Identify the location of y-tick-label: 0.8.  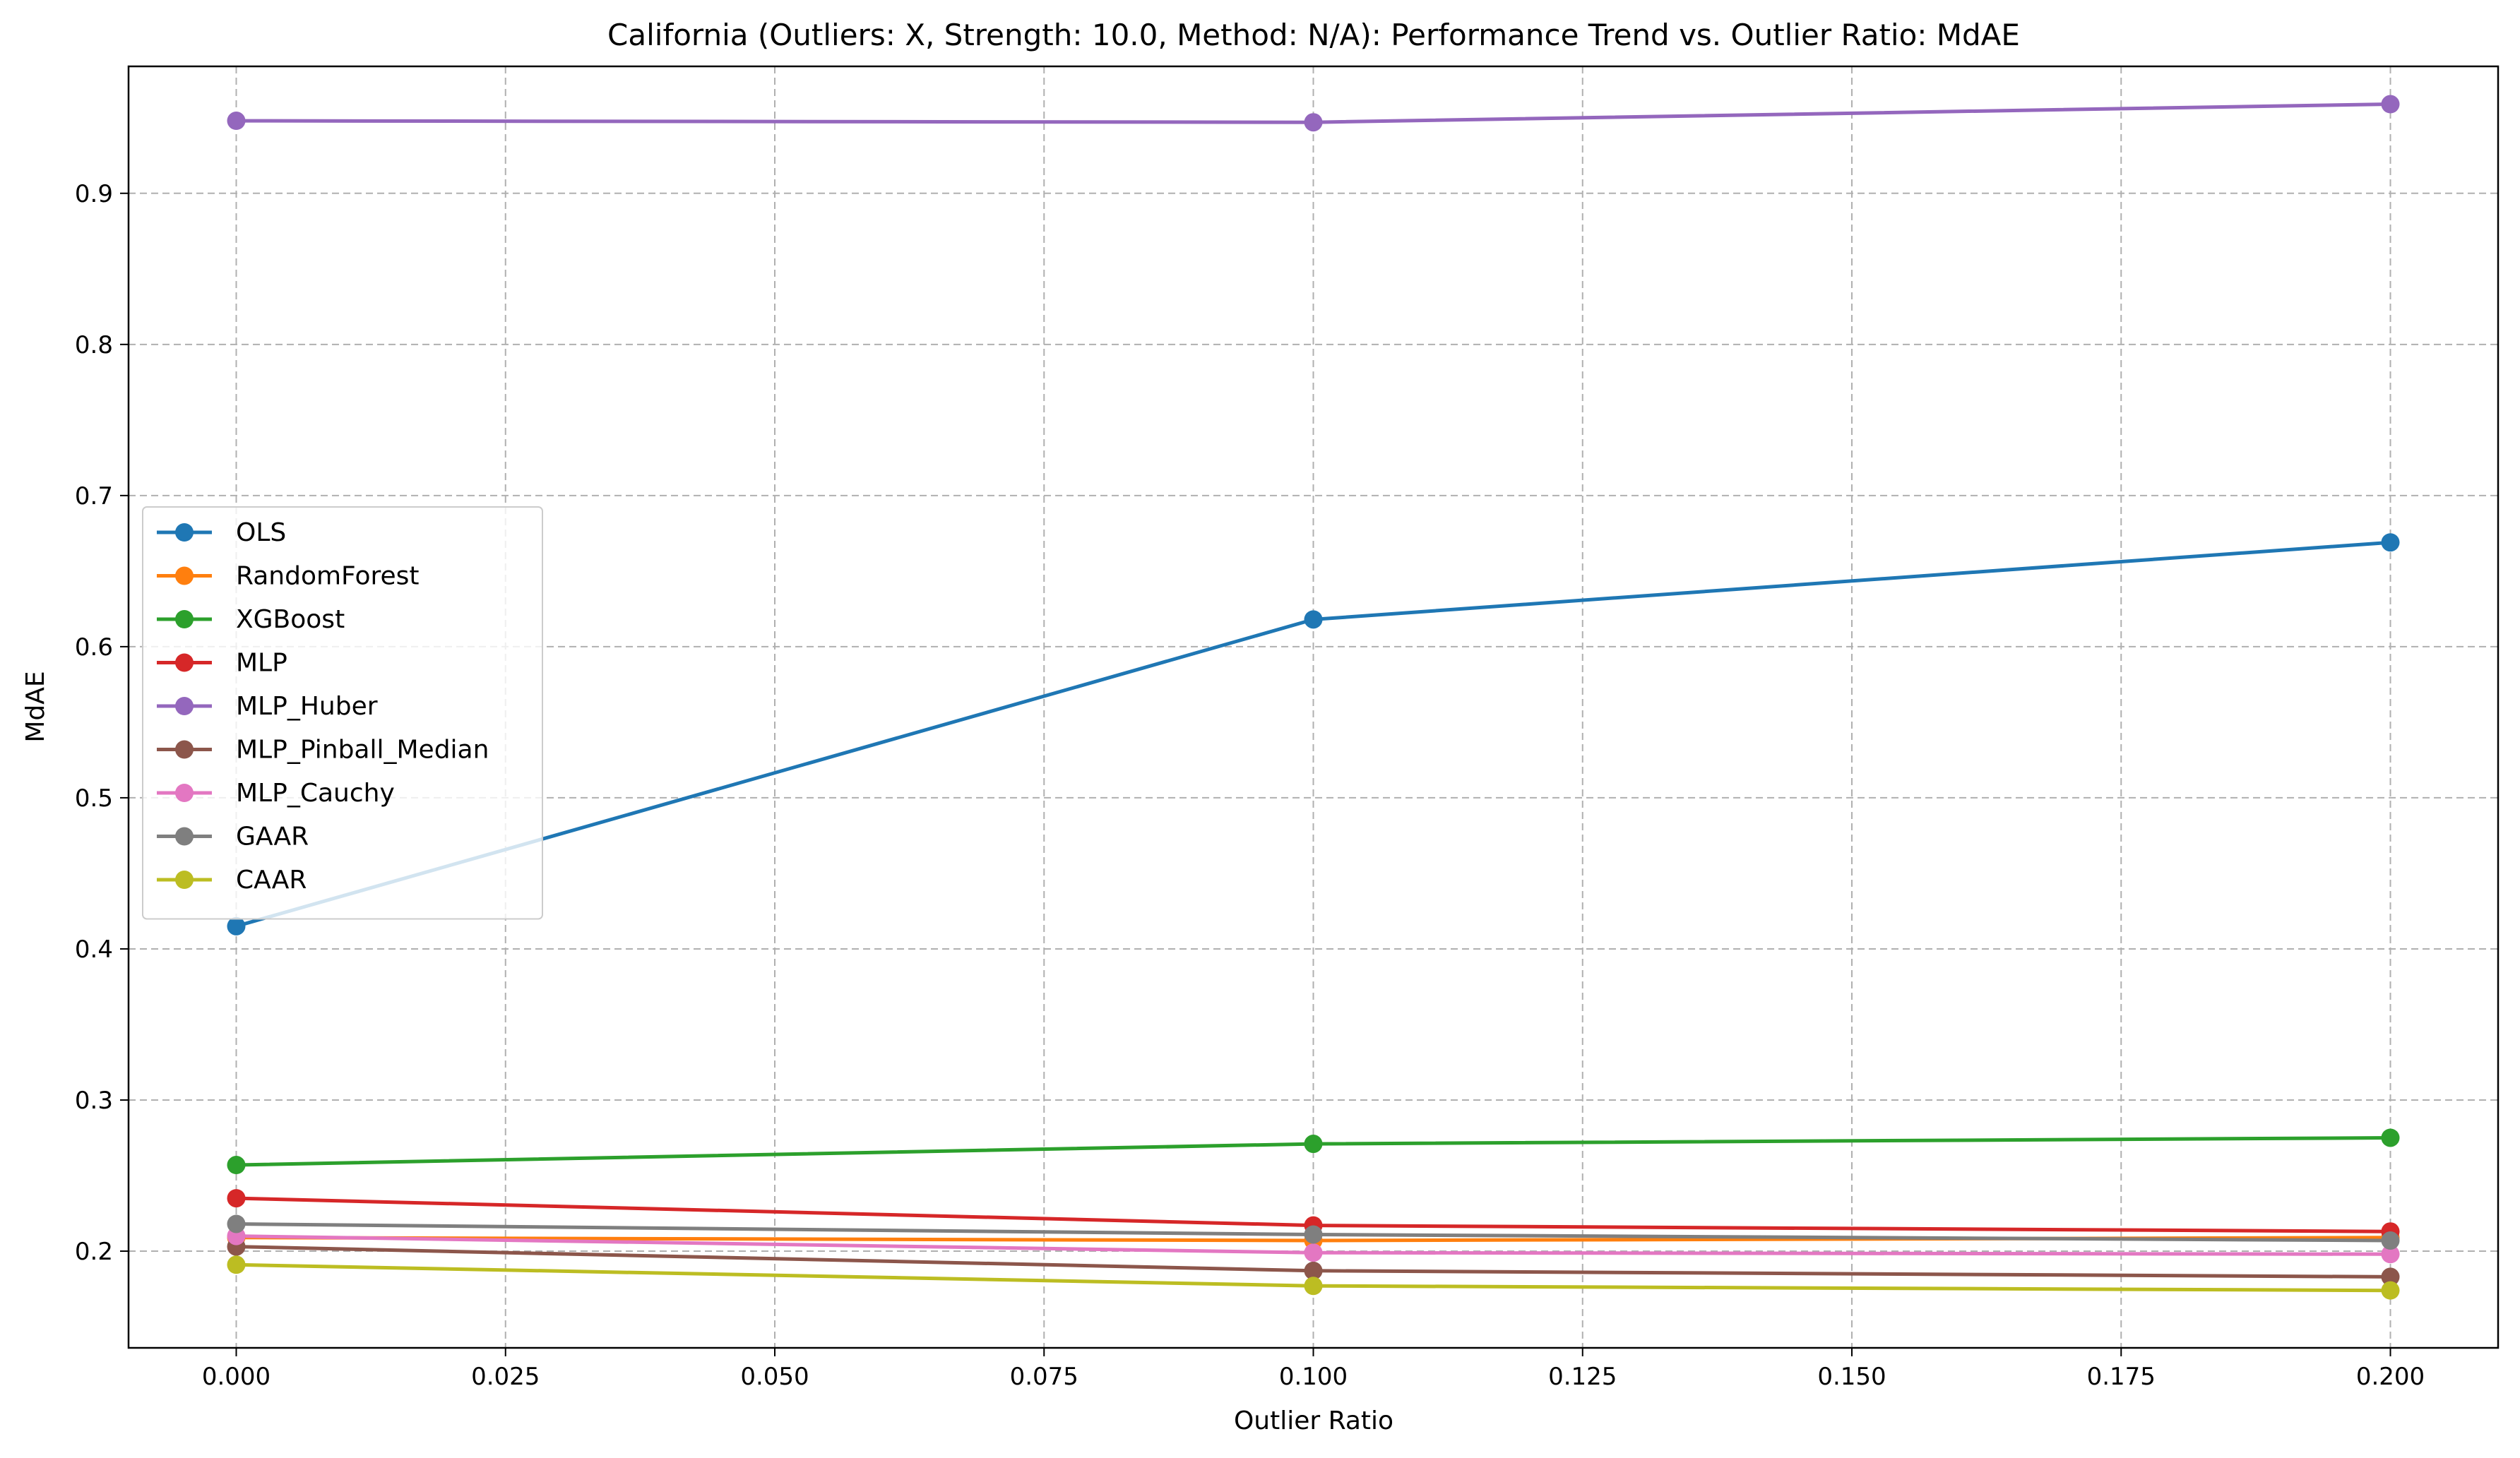
(94, 345).